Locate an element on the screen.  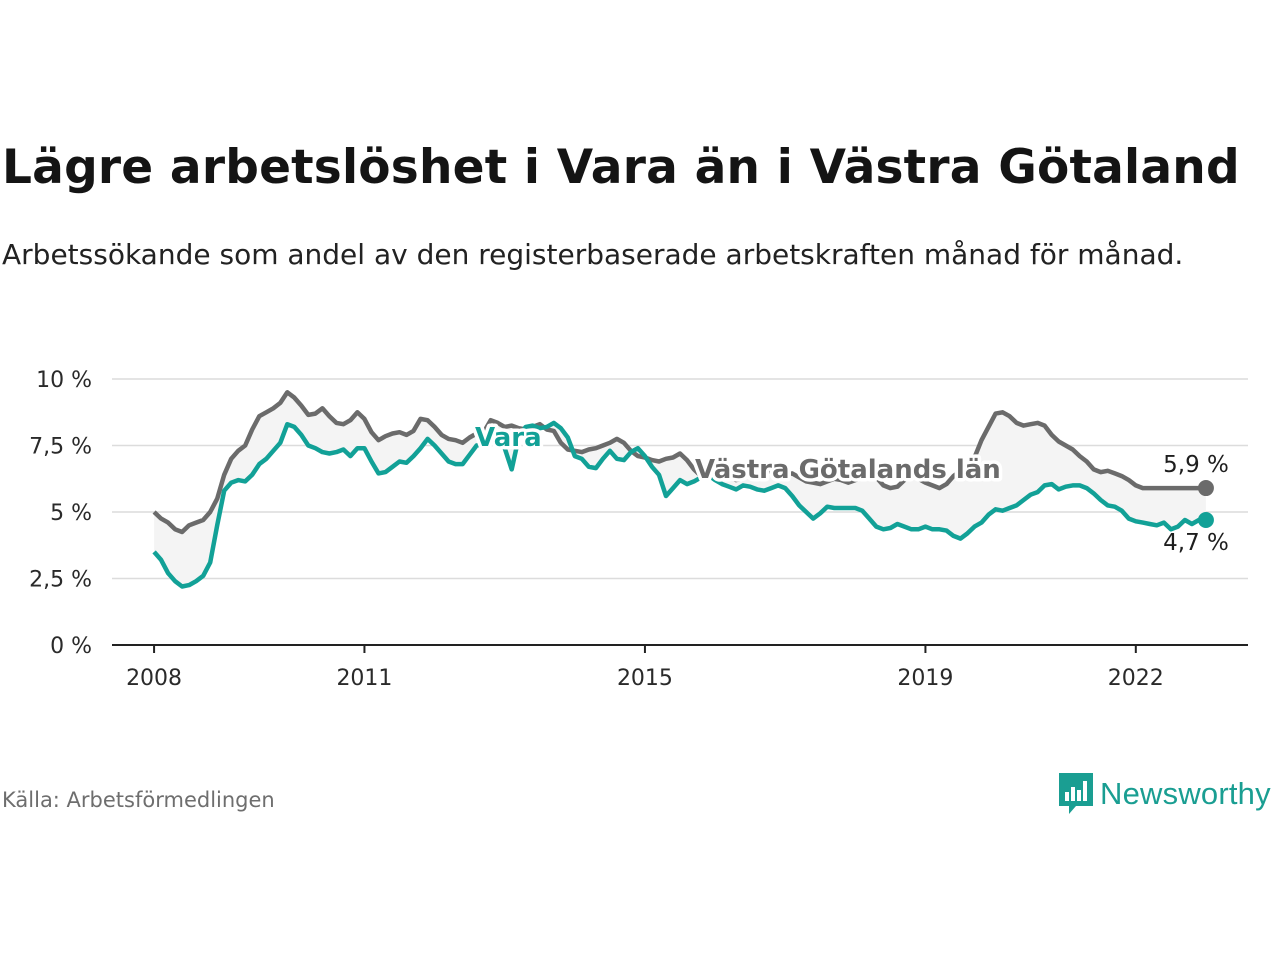
y-tick-label: 0 % is located at coordinates (71, 646).